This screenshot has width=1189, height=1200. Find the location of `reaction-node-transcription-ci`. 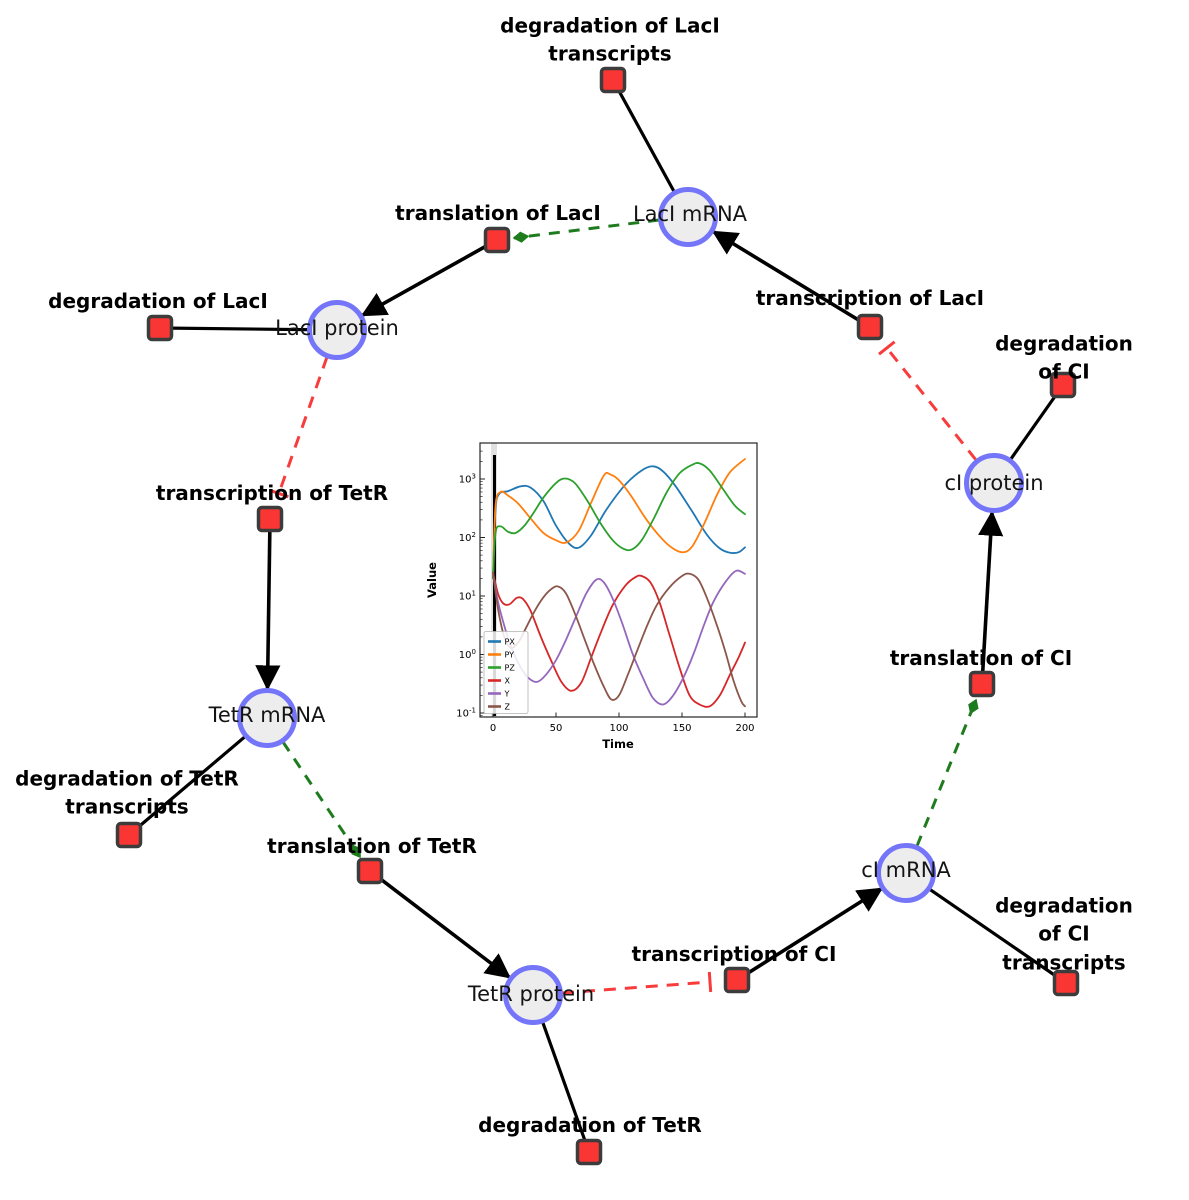

reaction-node-transcription-ci is located at coordinates (737, 980).